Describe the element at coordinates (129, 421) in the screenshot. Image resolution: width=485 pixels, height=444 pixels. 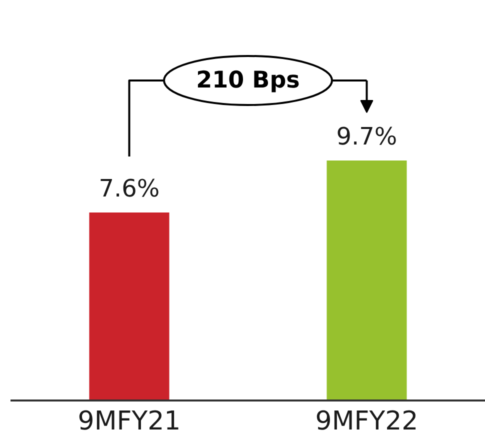
I see `x-tick-label: 9MFY21` at that location.